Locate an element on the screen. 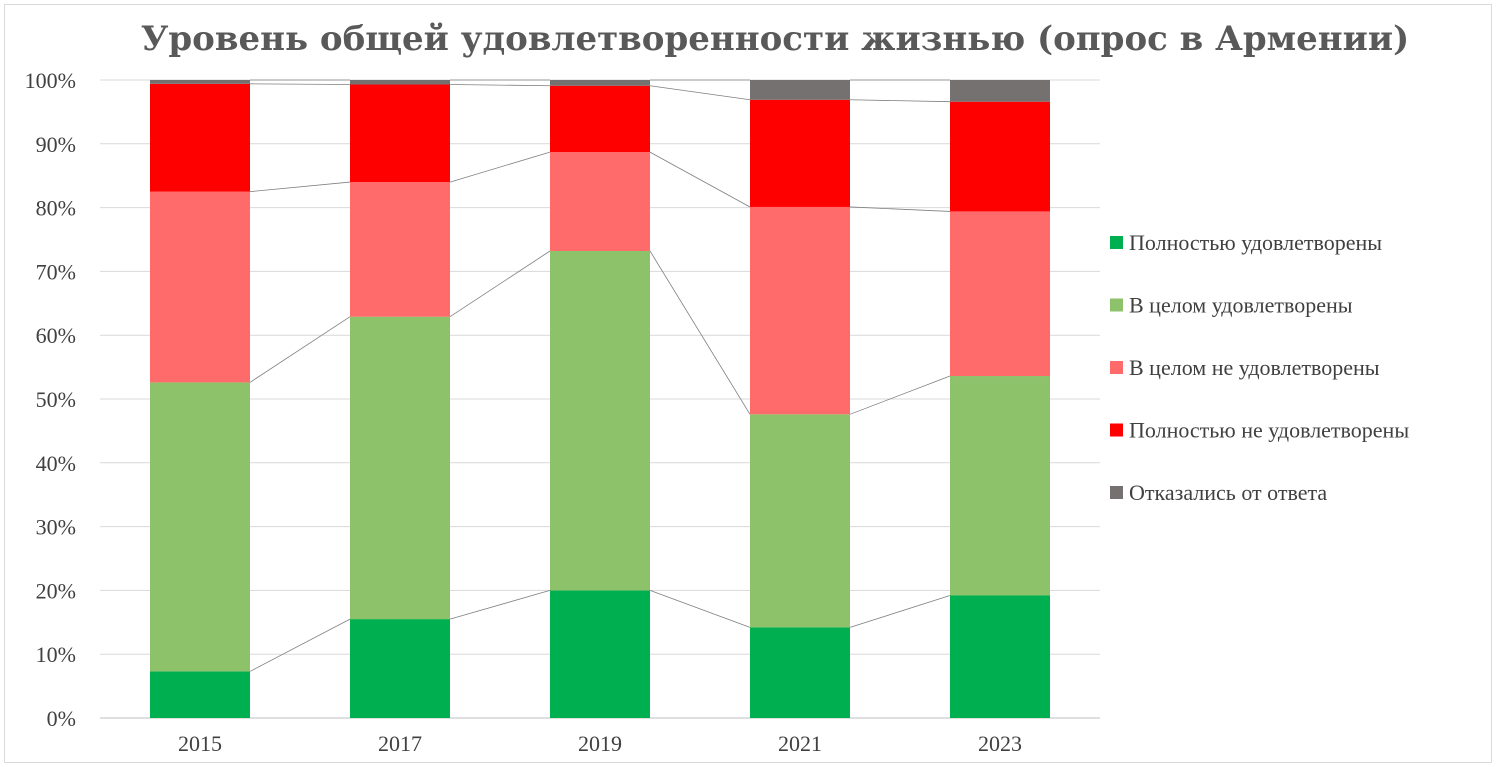 Image resolution: width=1496 pixels, height=767 pixels. legend-label: В целом не удовлетворены is located at coordinates (1254, 367).